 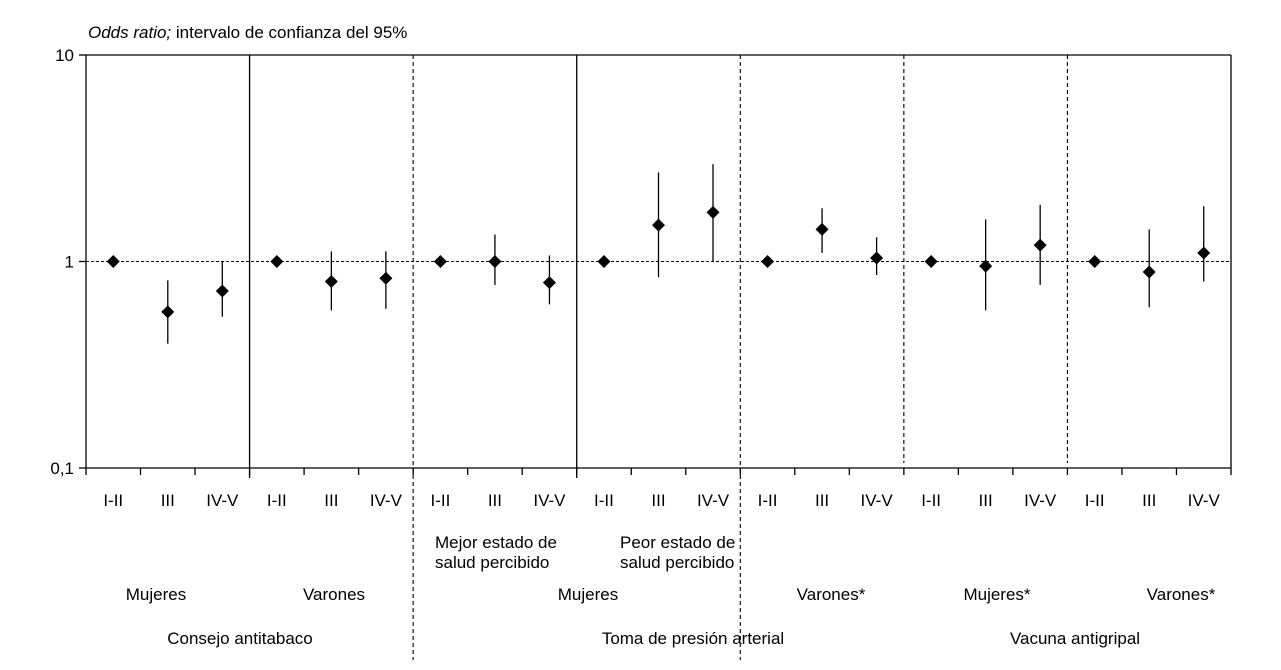 What do you see at coordinates (693, 638) in the screenshot?
I see `outcome-label: Toma de presión arterial` at bounding box center [693, 638].